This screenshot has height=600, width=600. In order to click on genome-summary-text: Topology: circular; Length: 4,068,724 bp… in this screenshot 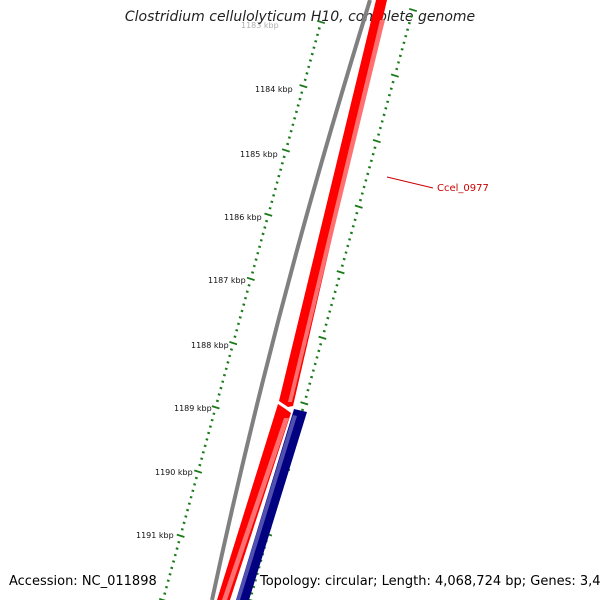, I will do `click(430, 581)`.